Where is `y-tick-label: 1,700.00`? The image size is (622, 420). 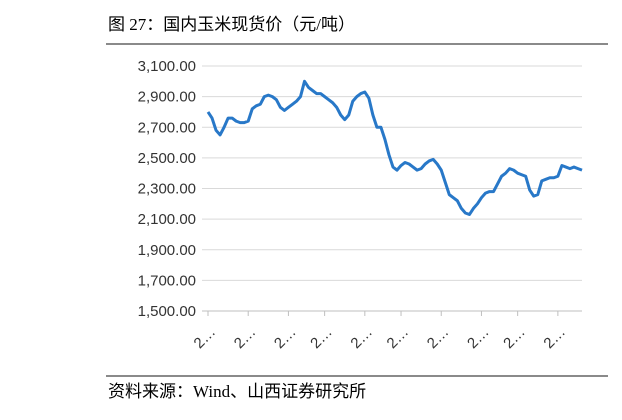
y-tick-label: 1,700.00 is located at coordinates (167, 280).